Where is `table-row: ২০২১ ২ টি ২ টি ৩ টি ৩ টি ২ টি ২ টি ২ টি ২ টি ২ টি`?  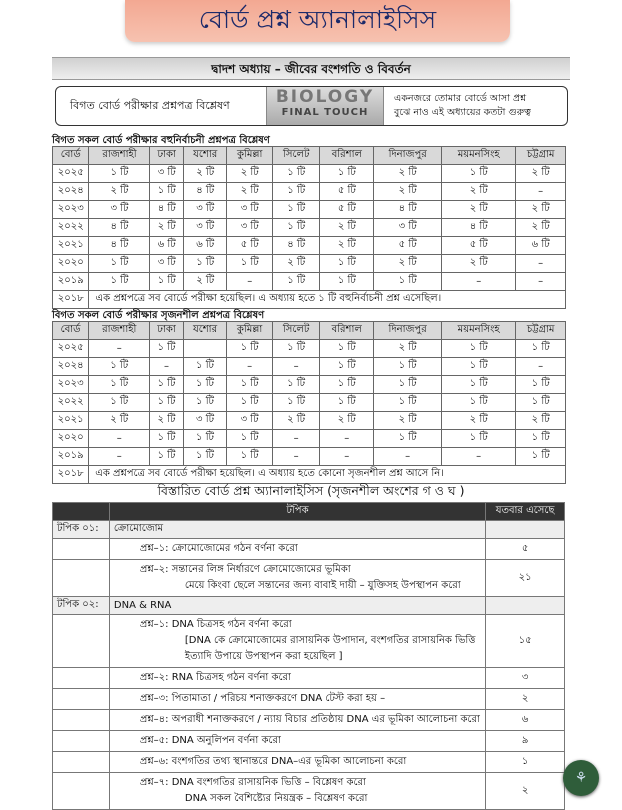
table-row: ২০২১ ২ টি ২ টি ৩ টি ৩ টি ২ টি ২ টি ২ টি ২ টি ২ টি is located at coordinates (308, 420).